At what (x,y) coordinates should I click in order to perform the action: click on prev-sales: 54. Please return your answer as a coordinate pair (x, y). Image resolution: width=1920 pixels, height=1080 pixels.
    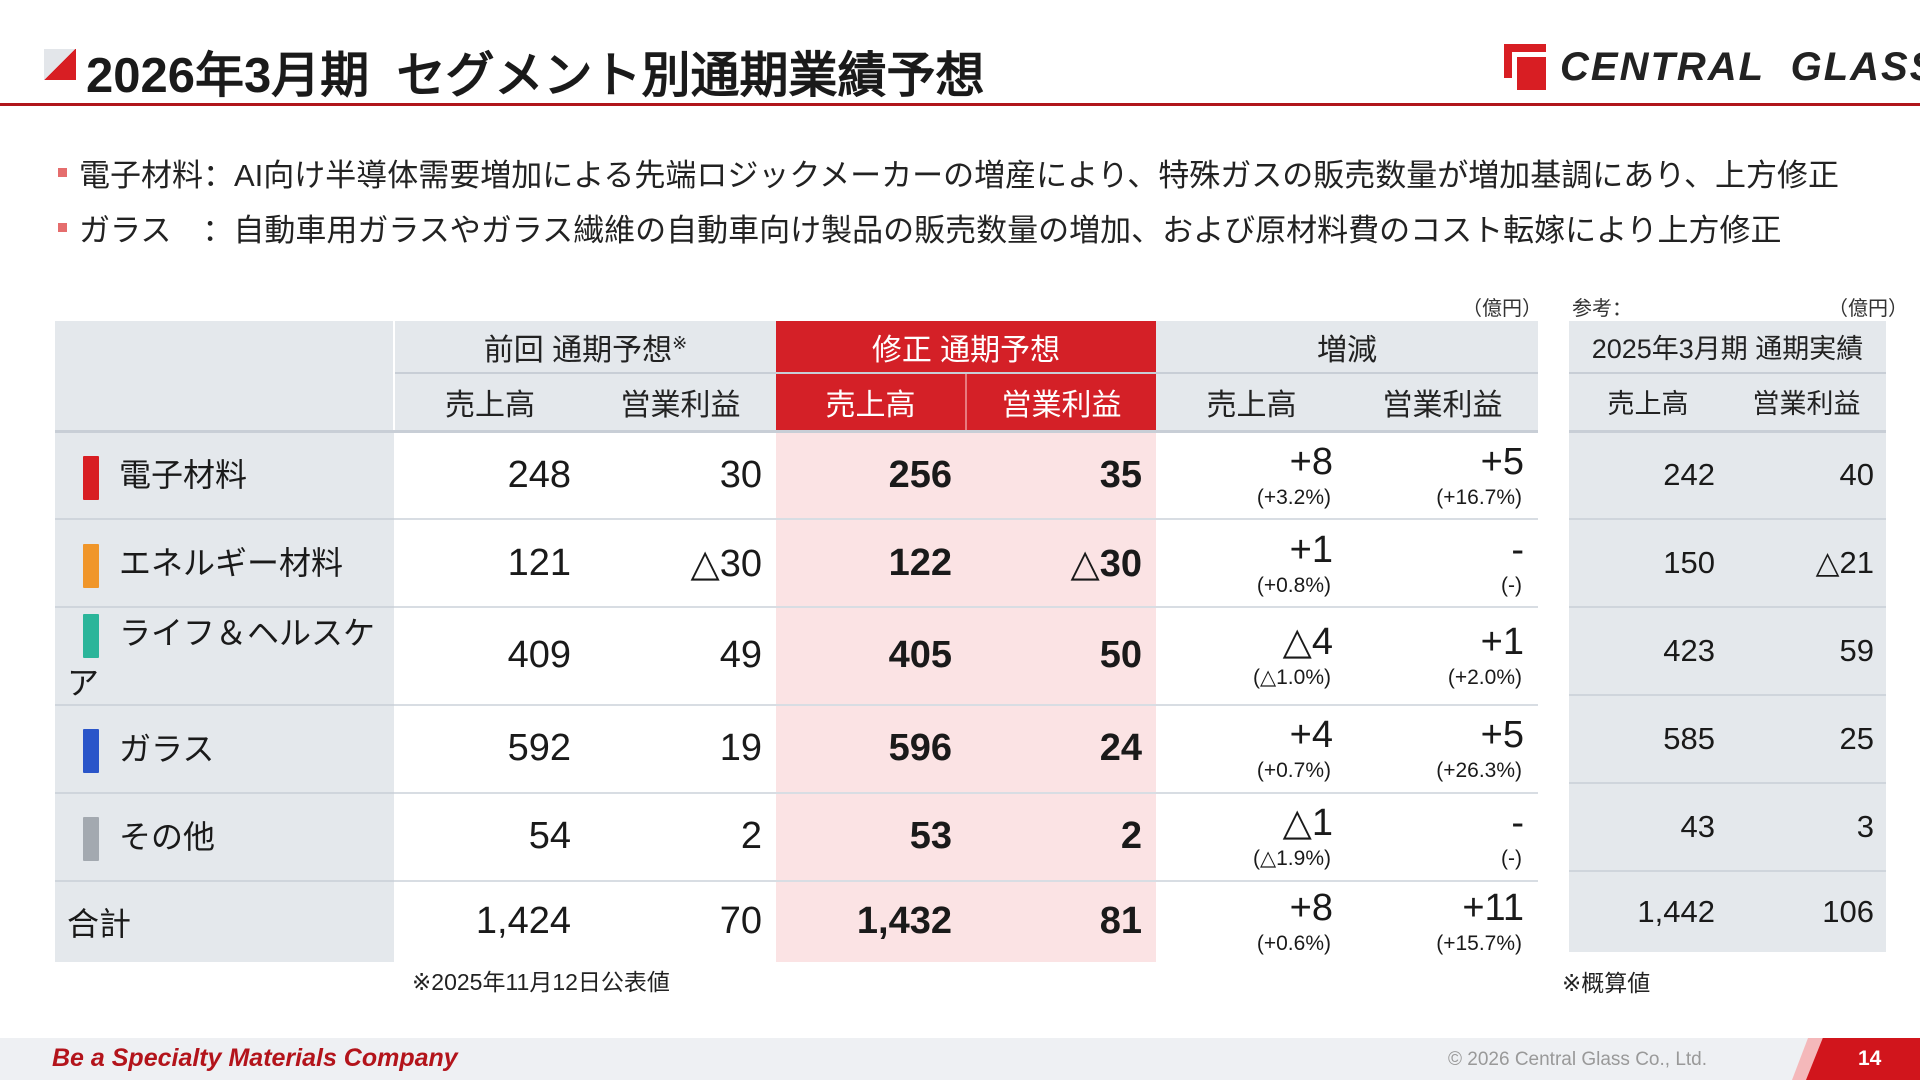
    Looking at the image, I should click on (489, 837).